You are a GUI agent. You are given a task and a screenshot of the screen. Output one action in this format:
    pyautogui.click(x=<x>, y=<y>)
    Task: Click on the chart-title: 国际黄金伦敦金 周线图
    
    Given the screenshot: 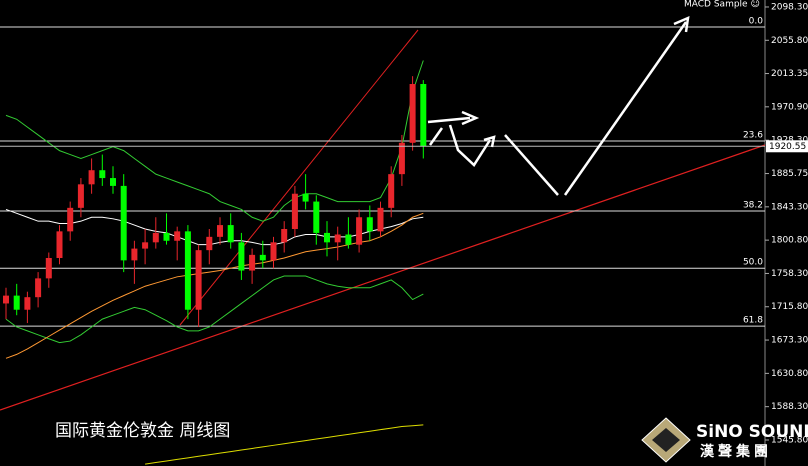 What is the action you would take?
    pyautogui.click(x=142, y=431)
    